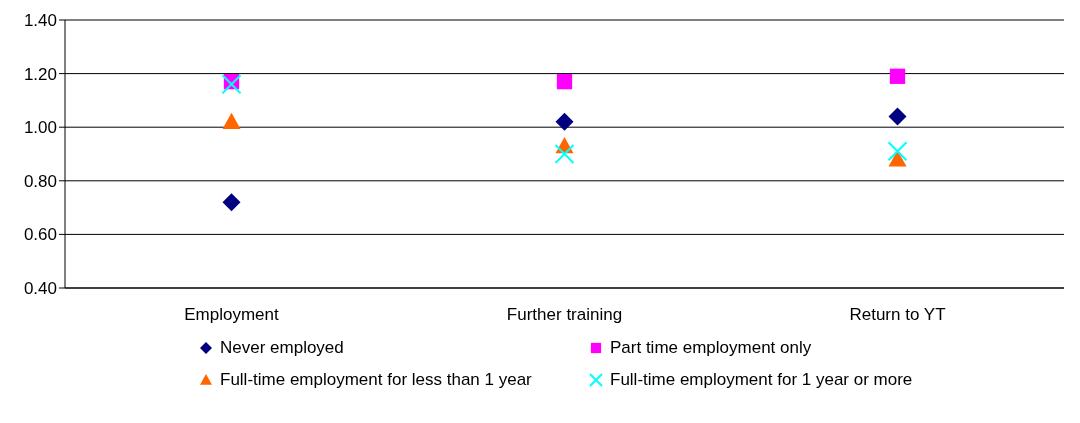 Image resolution: width=1080 pixels, height=423 pixels. What do you see at coordinates (232, 315) in the screenshot?
I see `x-tick-label: Employment` at bounding box center [232, 315].